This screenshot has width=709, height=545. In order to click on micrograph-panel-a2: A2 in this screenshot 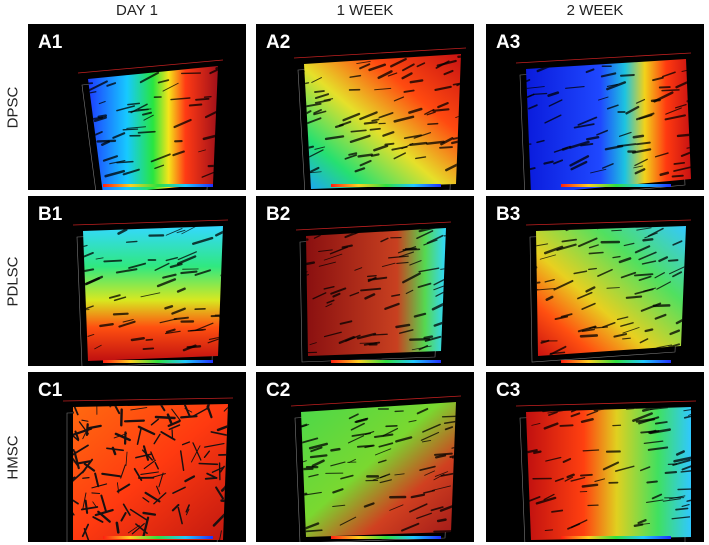, I will do `click(365, 107)`.